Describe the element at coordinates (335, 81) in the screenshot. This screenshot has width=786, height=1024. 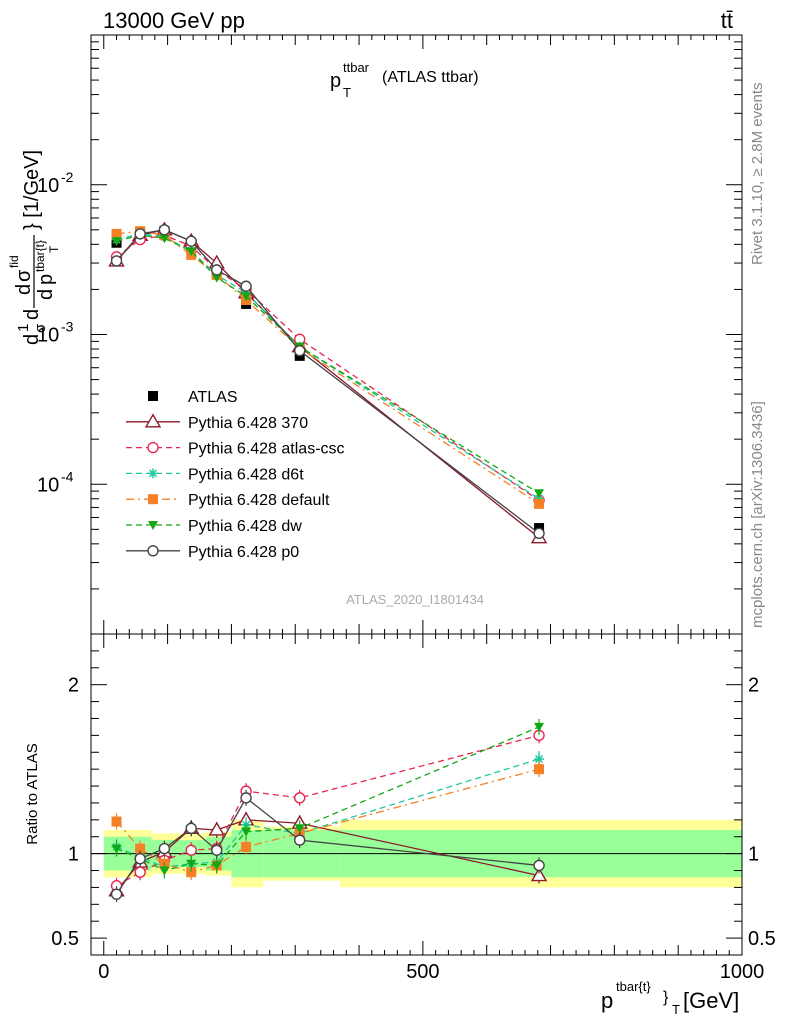
I see `plot-title-main: p` at that location.